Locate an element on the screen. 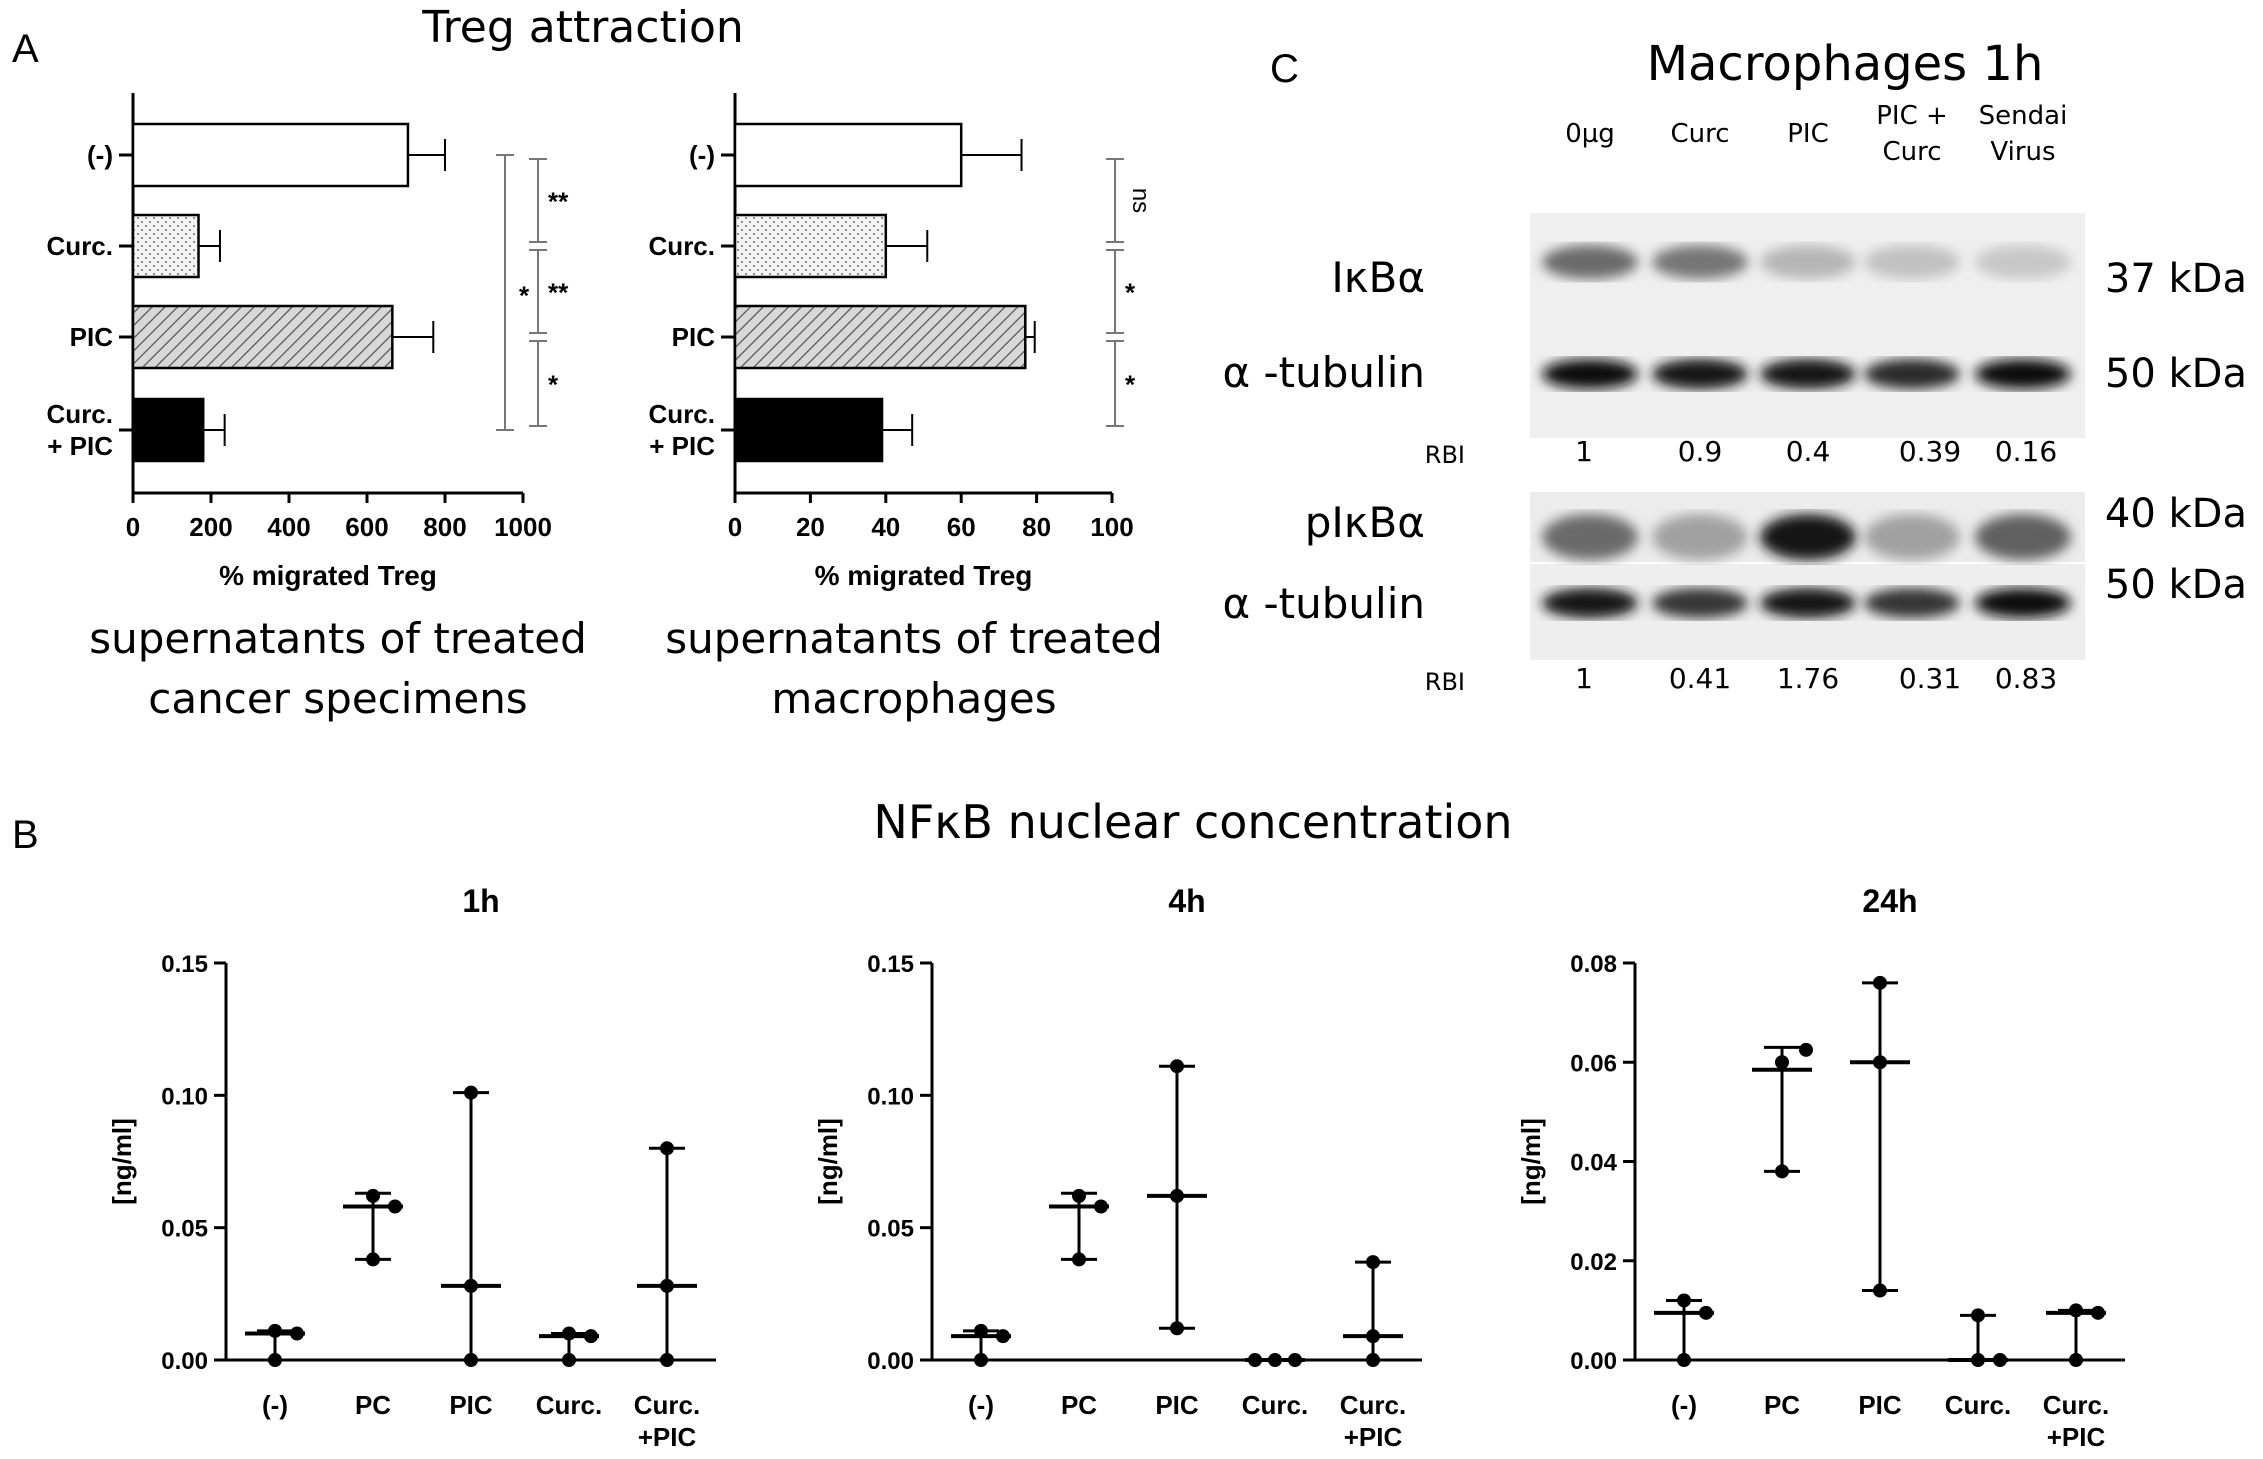 The width and height of the screenshot is (2263, 1459). y-tick-label: 0.00 is located at coordinates (1593, 1361).